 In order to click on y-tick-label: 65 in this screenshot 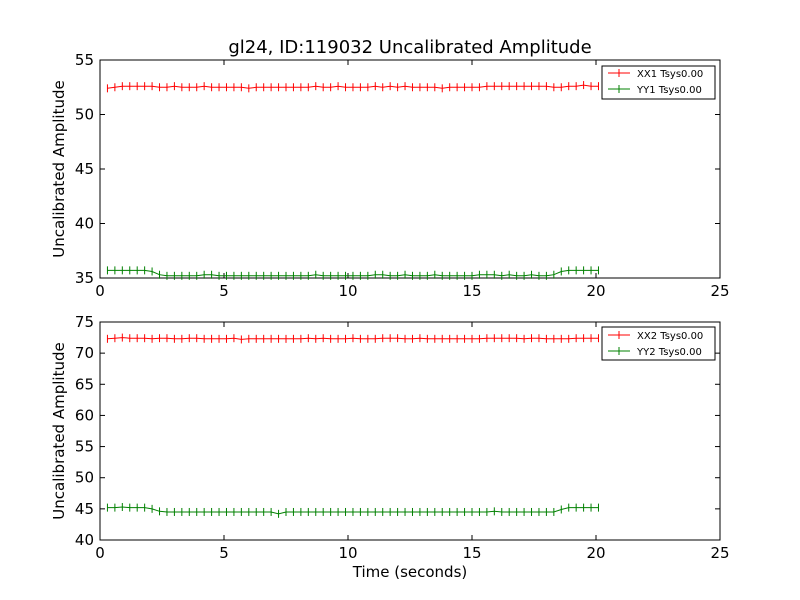, I will do `click(84, 384)`.